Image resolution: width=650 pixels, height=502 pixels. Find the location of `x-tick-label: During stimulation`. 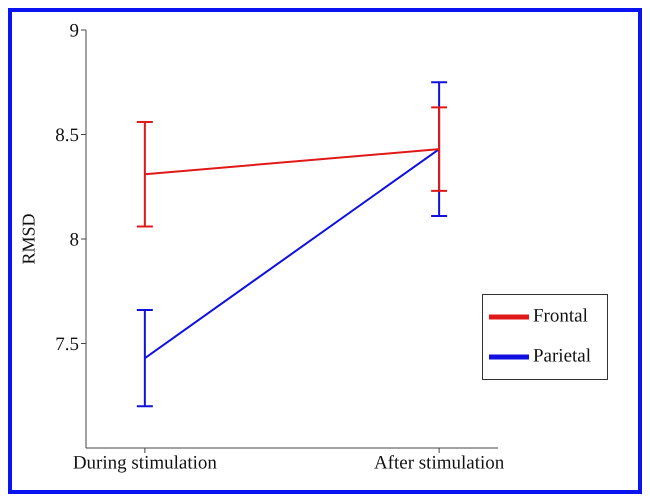

x-tick-label: During stimulation is located at coordinates (145, 463).